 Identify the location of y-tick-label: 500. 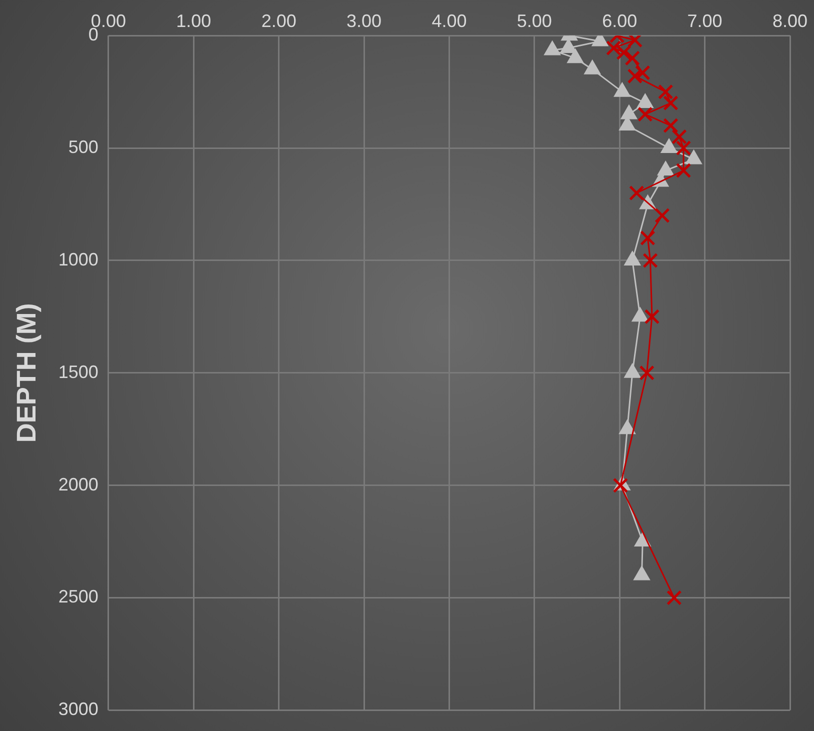
(83, 147).